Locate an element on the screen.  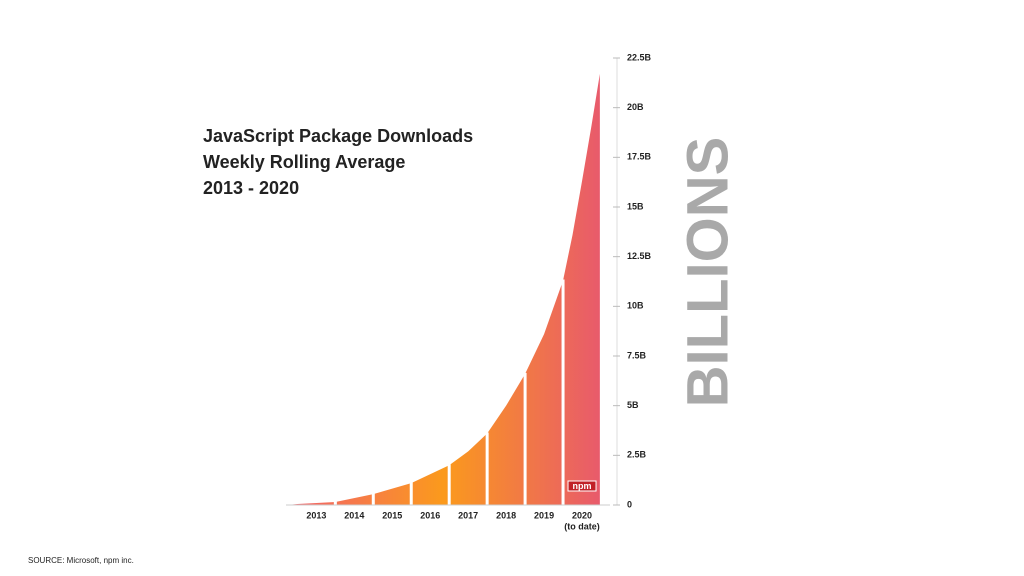
y-tick-label: 10B is located at coordinates (635, 306).